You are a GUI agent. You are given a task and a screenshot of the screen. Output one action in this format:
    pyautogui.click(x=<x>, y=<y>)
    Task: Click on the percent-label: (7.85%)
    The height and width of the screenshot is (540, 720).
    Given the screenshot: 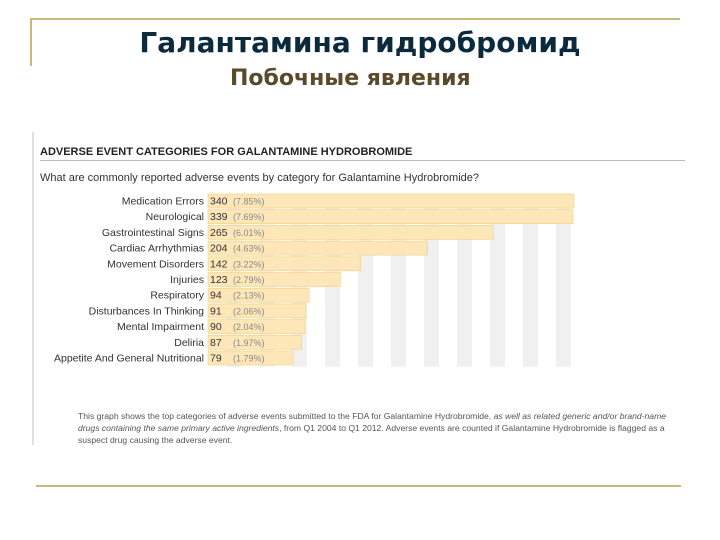 What is the action you would take?
    pyautogui.click(x=249, y=202)
    